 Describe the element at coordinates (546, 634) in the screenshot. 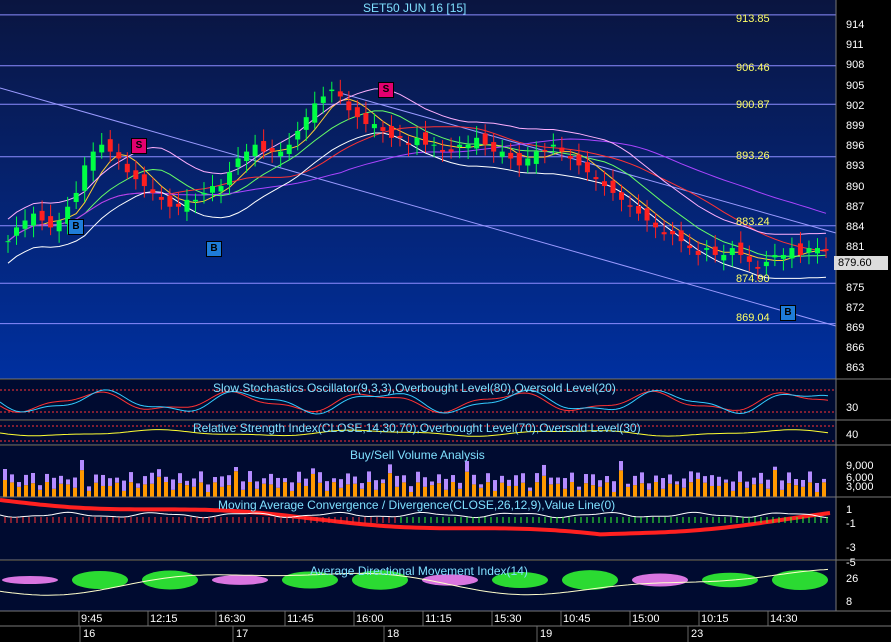

I see `date-tick-label: 19` at that location.